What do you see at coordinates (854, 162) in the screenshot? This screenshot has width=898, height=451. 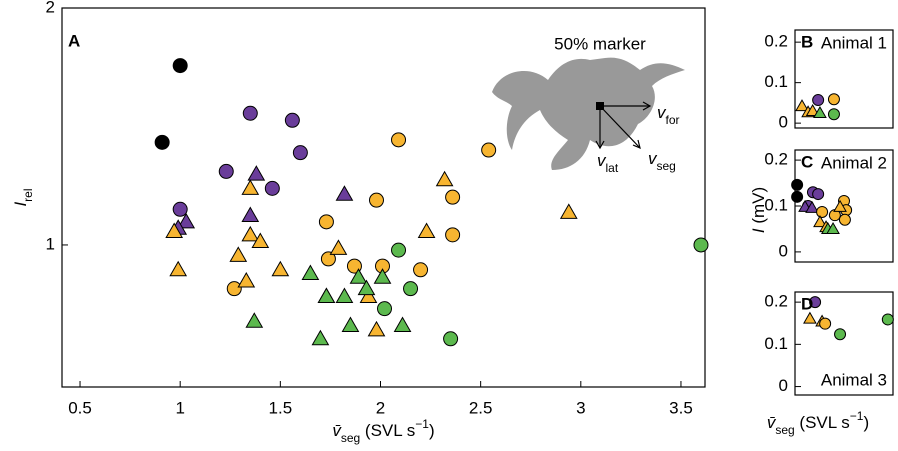 I see `annotation: Animal 2` at bounding box center [854, 162].